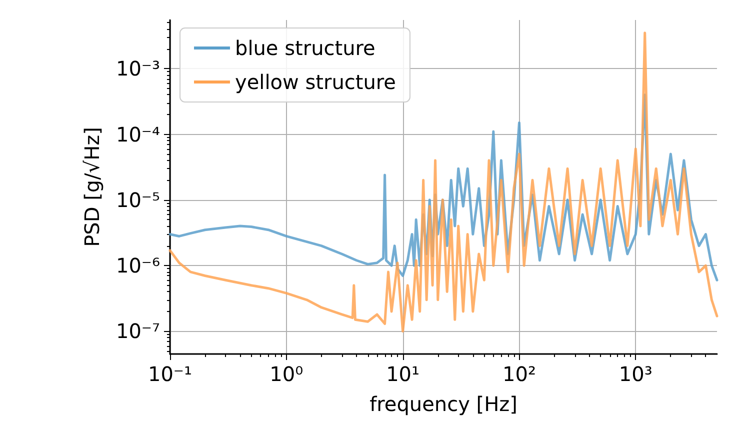  What do you see at coordinates (635, 374) in the screenshot?
I see `x-tick-label: 10³` at bounding box center [635, 374].